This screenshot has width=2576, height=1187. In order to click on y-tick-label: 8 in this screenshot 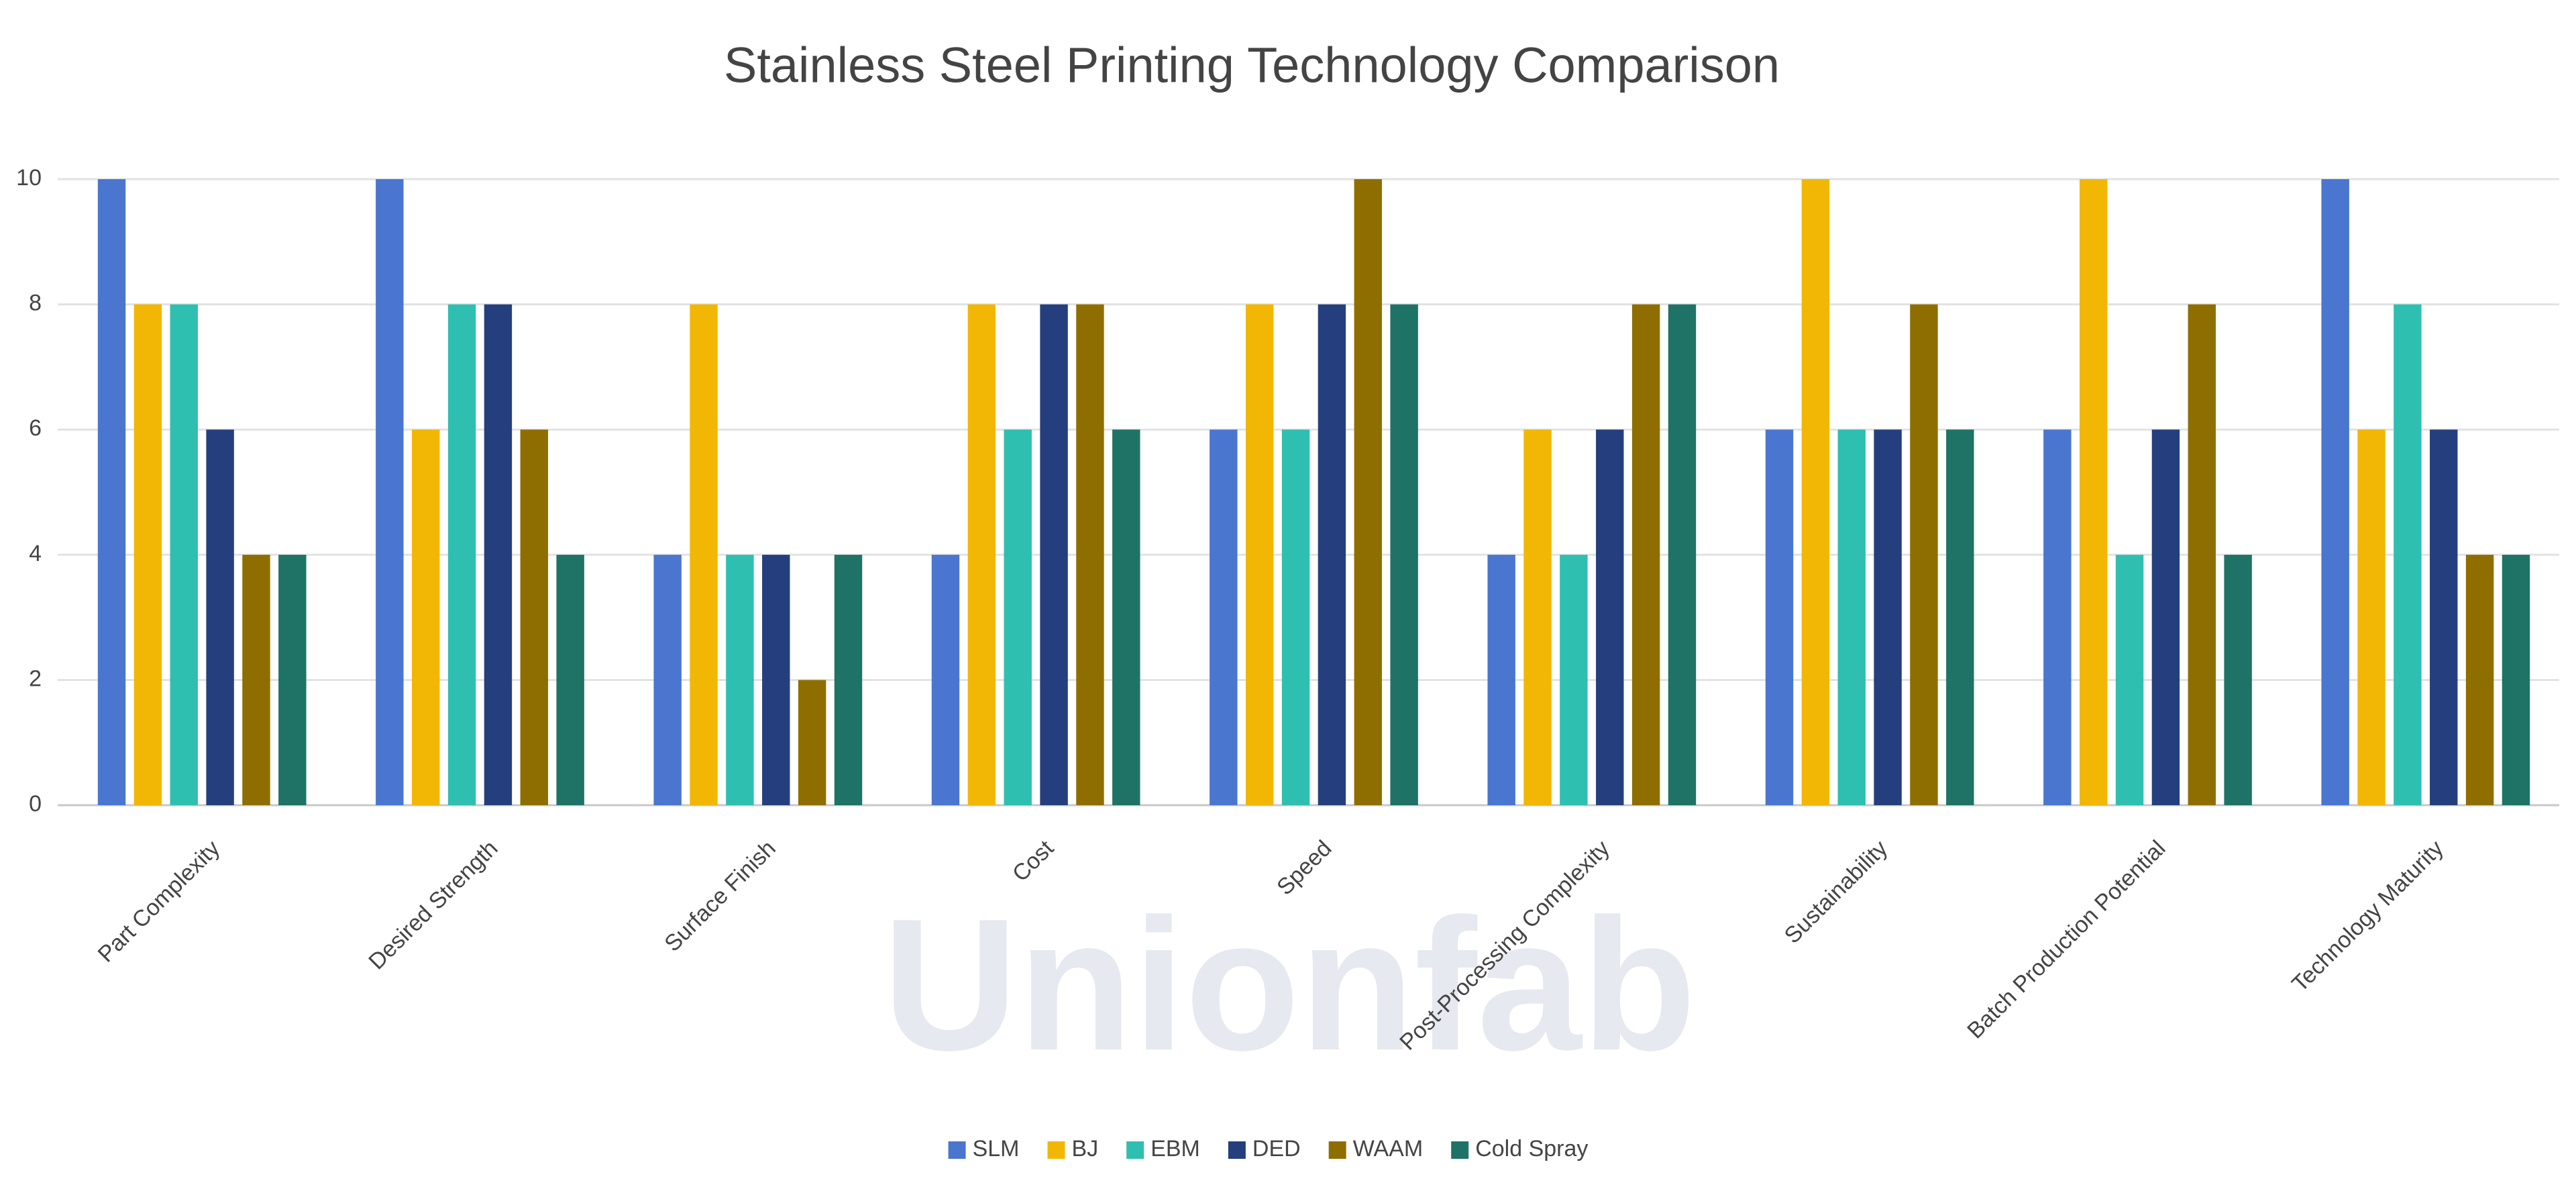, I will do `click(35, 303)`.